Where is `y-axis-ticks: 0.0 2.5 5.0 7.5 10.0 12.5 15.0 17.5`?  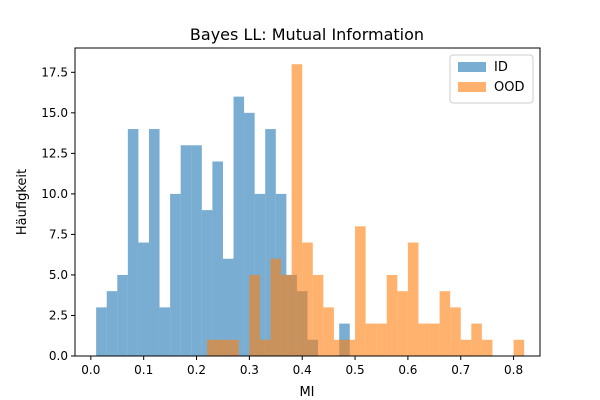 y-axis-ticks: 0.0 2.5 5.0 7.5 10.0 12.5 15.0 17.5 is located at coordinates (58, 214).